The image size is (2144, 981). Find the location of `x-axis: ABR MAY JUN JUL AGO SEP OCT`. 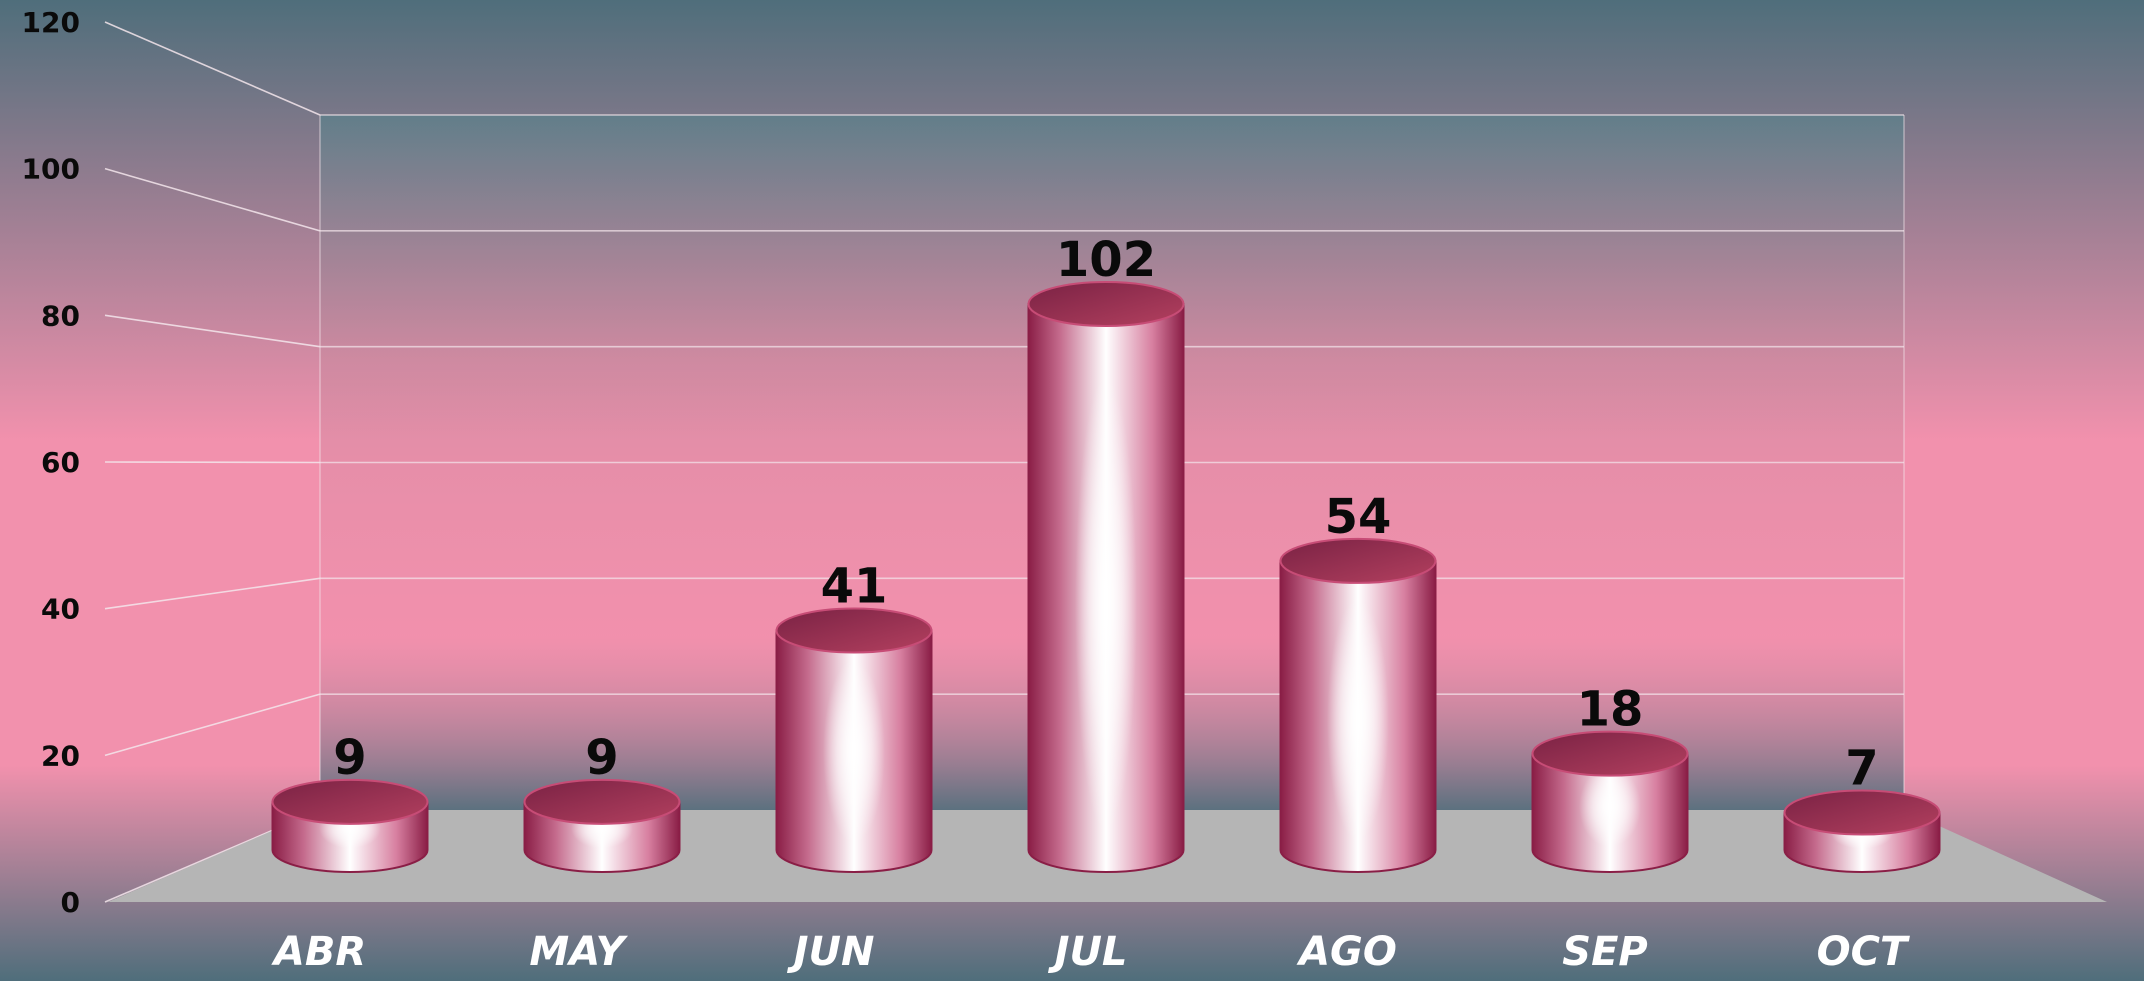

x-axis: ABR MAY JUN JUL AGO SEP OCT is located at coordinates (1090, 952).